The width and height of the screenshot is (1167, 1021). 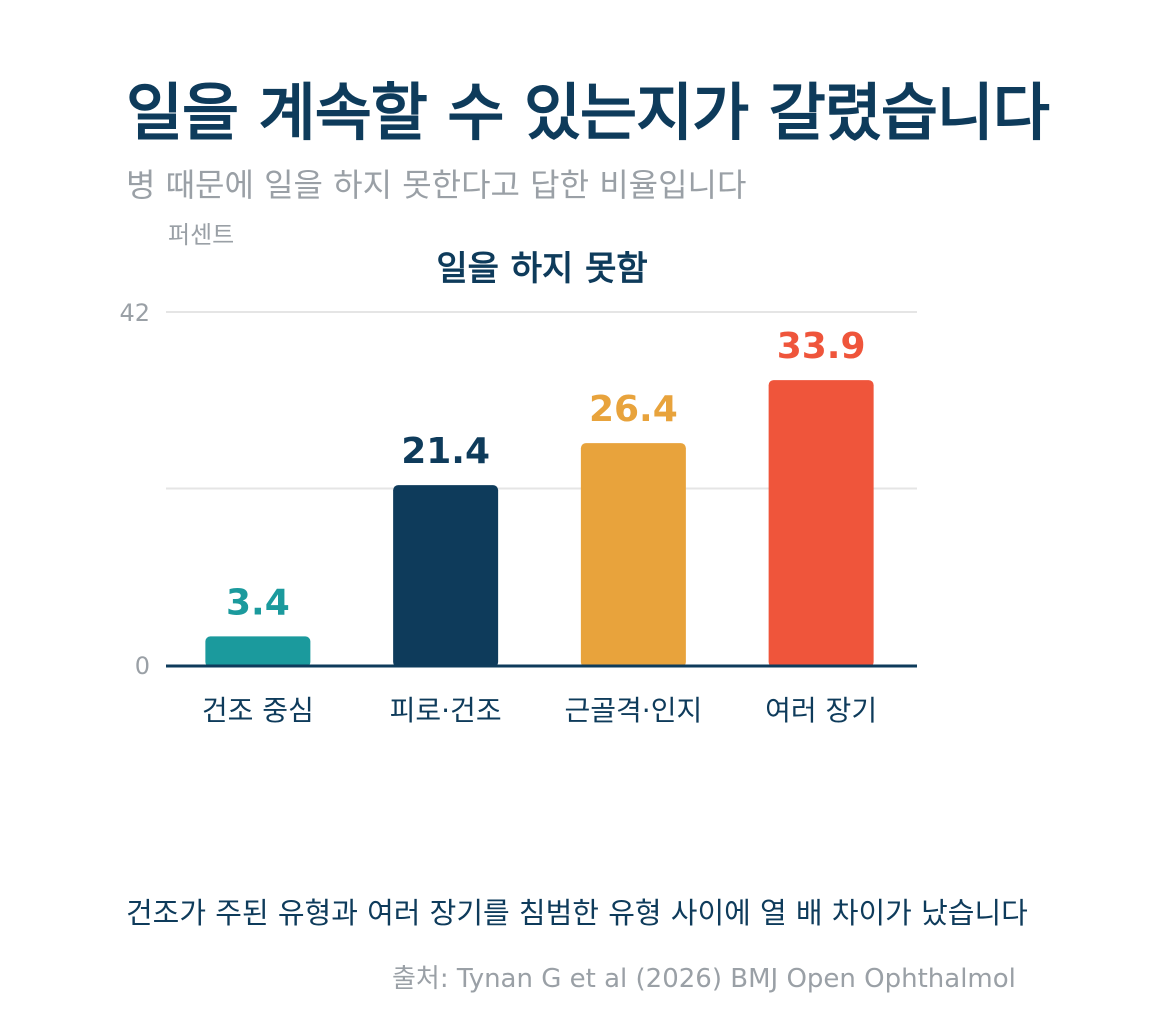 I want to click on x-tick-label-0: 건조 중심, so click(x=258, y=710).